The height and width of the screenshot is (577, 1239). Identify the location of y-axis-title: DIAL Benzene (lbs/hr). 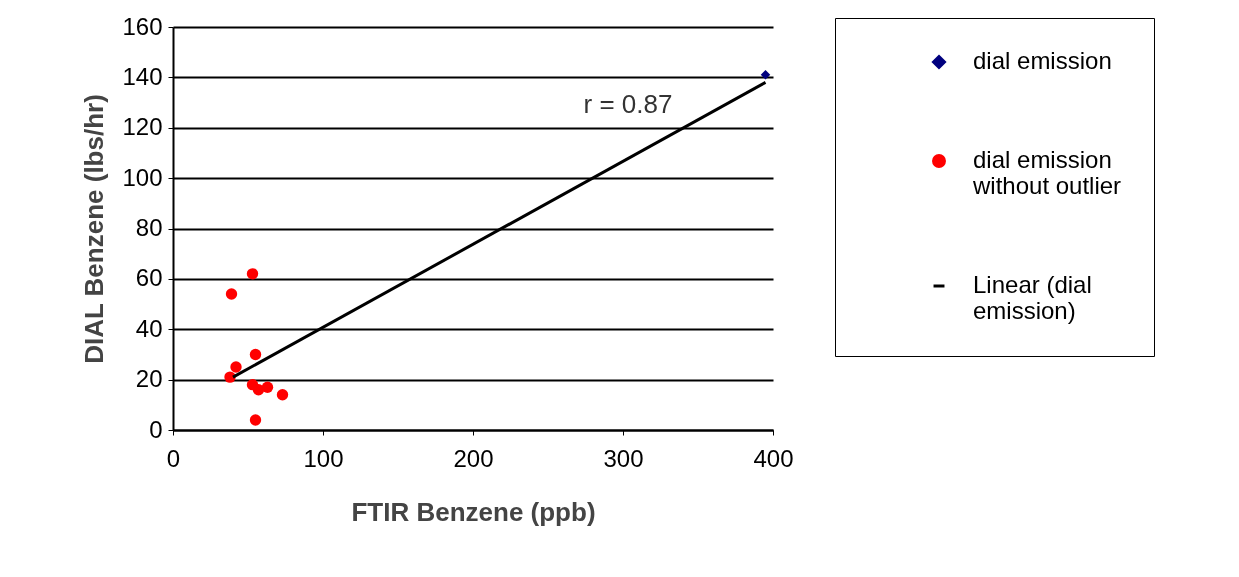
(94, 229).